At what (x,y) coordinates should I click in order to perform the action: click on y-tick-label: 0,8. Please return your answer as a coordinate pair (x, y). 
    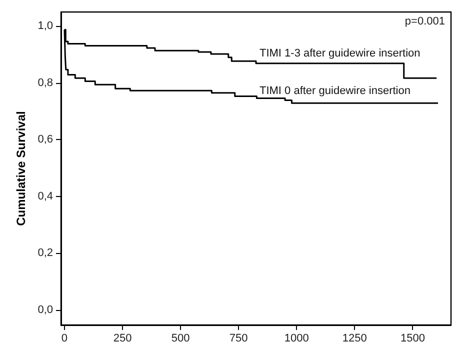
    Looking at the image, I should click on (45, 82).